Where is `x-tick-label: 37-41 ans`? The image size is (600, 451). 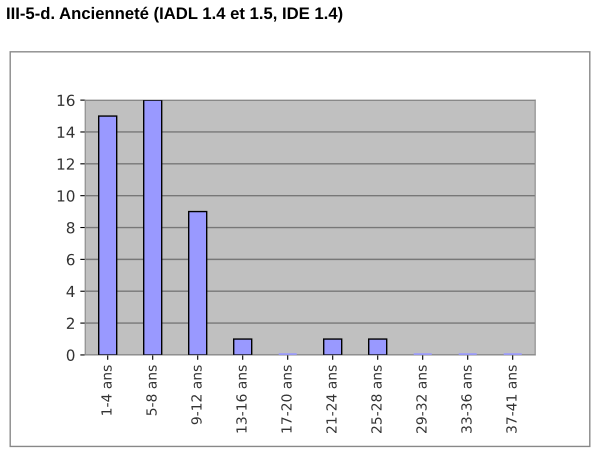
x-tick-label: 37-41 ans is located at coordinates (511, 399).